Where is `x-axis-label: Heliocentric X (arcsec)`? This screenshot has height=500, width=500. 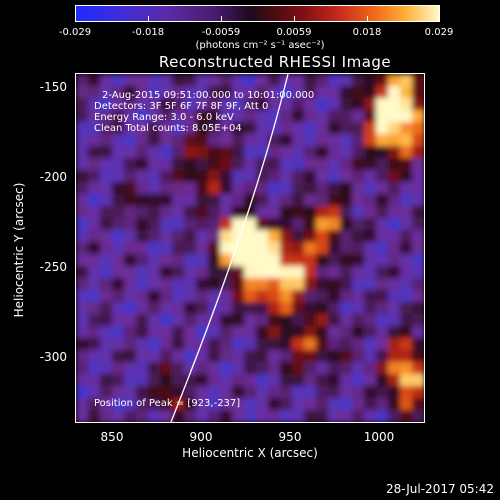 x-axis-label: Heliocentric X (arcsec) is located at coordinates (250, 453).